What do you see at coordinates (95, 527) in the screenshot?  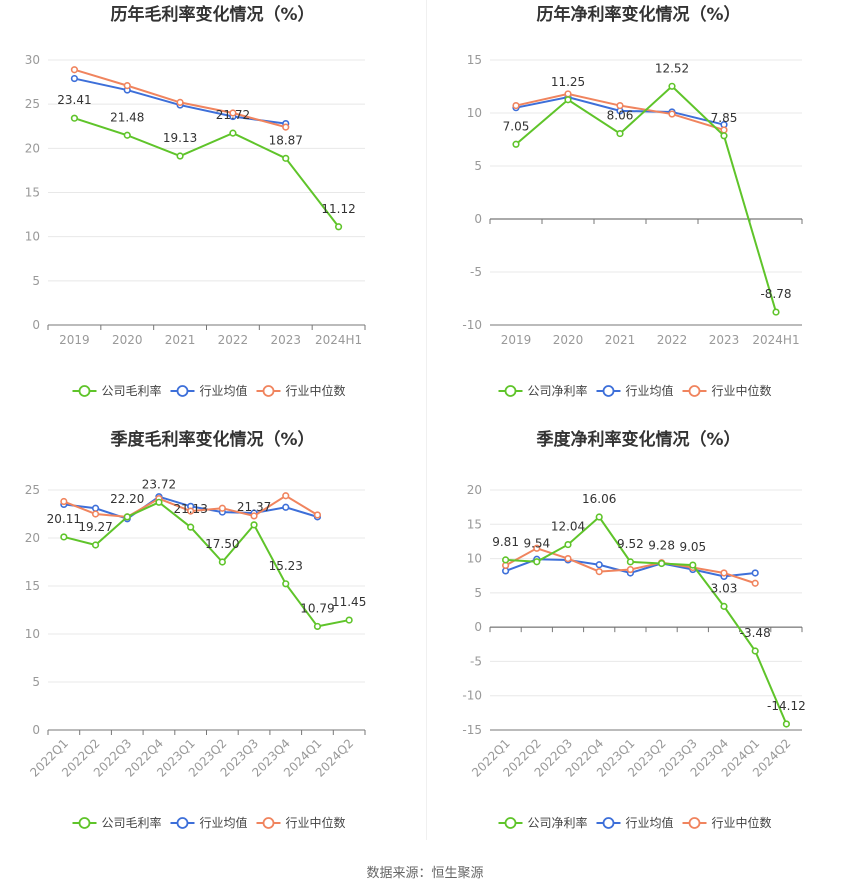 I see `data-label: 19.27` at bounding box center [95, 527].